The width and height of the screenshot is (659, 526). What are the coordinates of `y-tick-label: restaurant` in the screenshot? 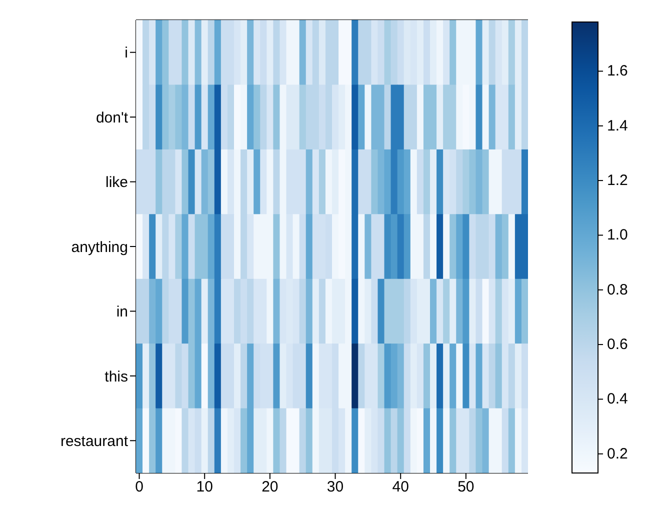 It's located at (94, 441).